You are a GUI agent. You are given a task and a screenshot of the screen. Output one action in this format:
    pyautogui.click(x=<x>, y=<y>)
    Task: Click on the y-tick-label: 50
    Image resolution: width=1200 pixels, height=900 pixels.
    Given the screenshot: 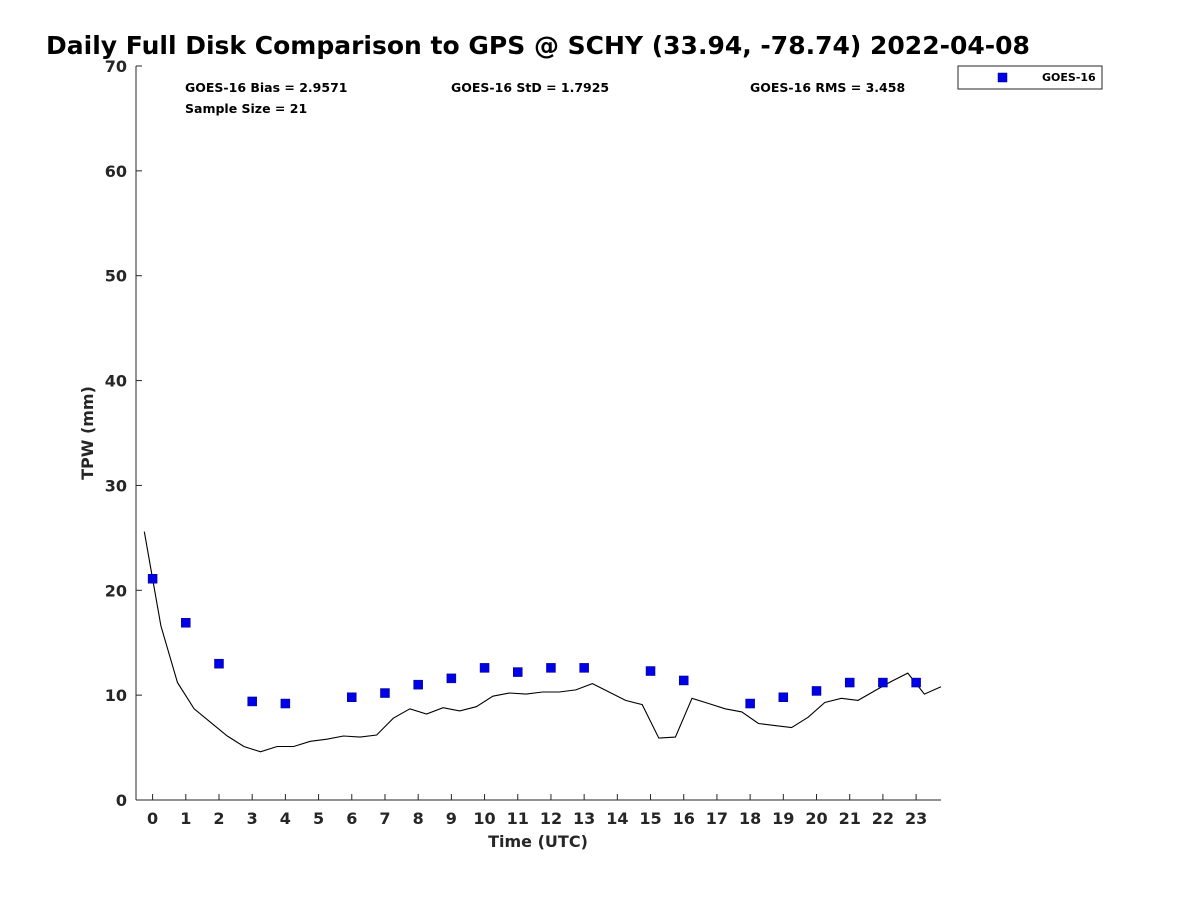 What is the action you would take?
    pyautogui.click(x=116, y=276)
    